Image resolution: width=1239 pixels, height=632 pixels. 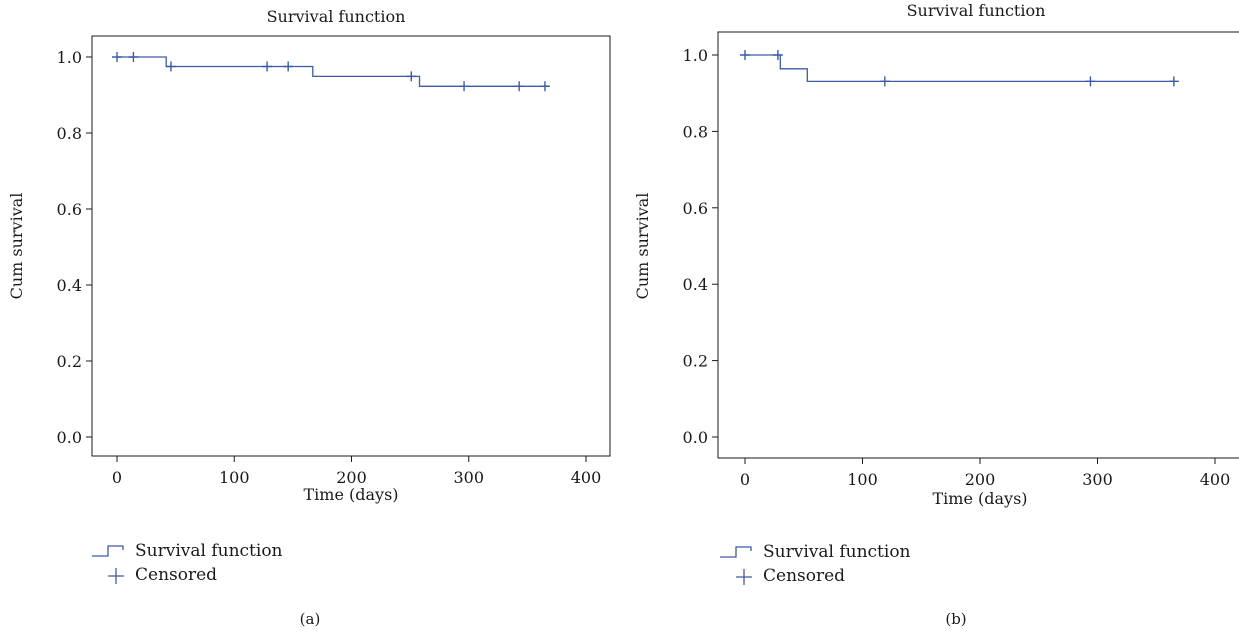 I want to click on panel-label-b: (b), so click(x=956, y=619).